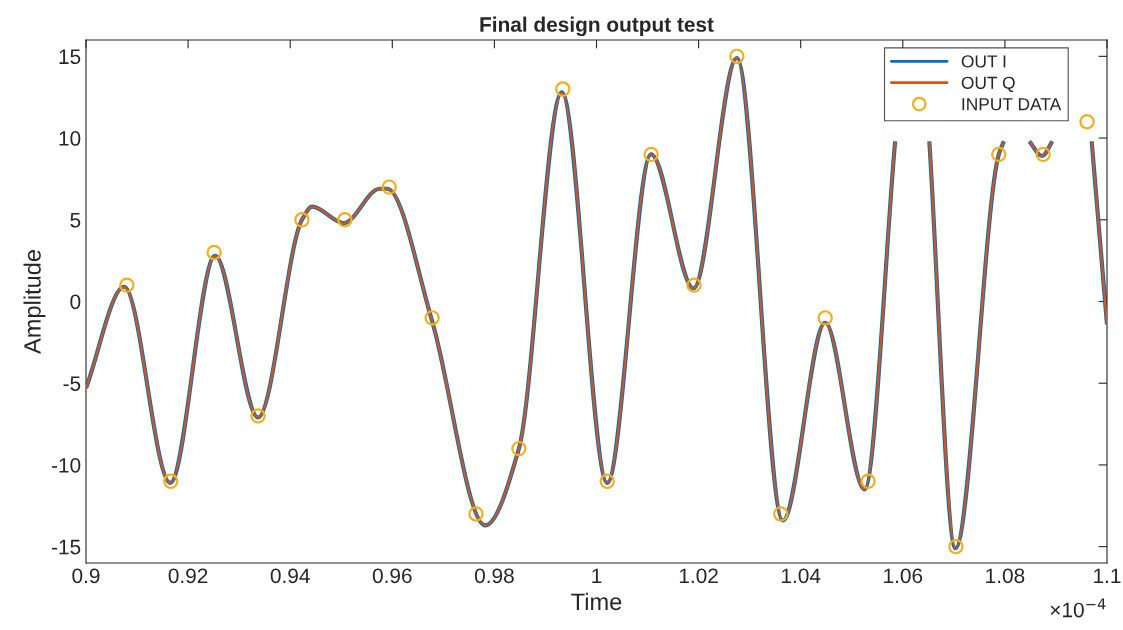  I want to click on x-tick-label: 0.98, so click(494, 576).